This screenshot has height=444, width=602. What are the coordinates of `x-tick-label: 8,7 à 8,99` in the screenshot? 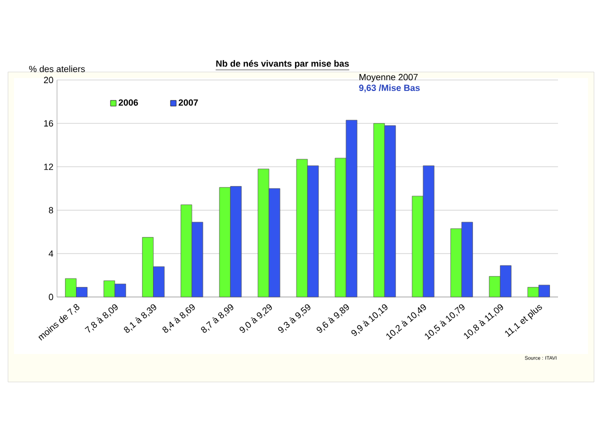 It's located at (217, 318).